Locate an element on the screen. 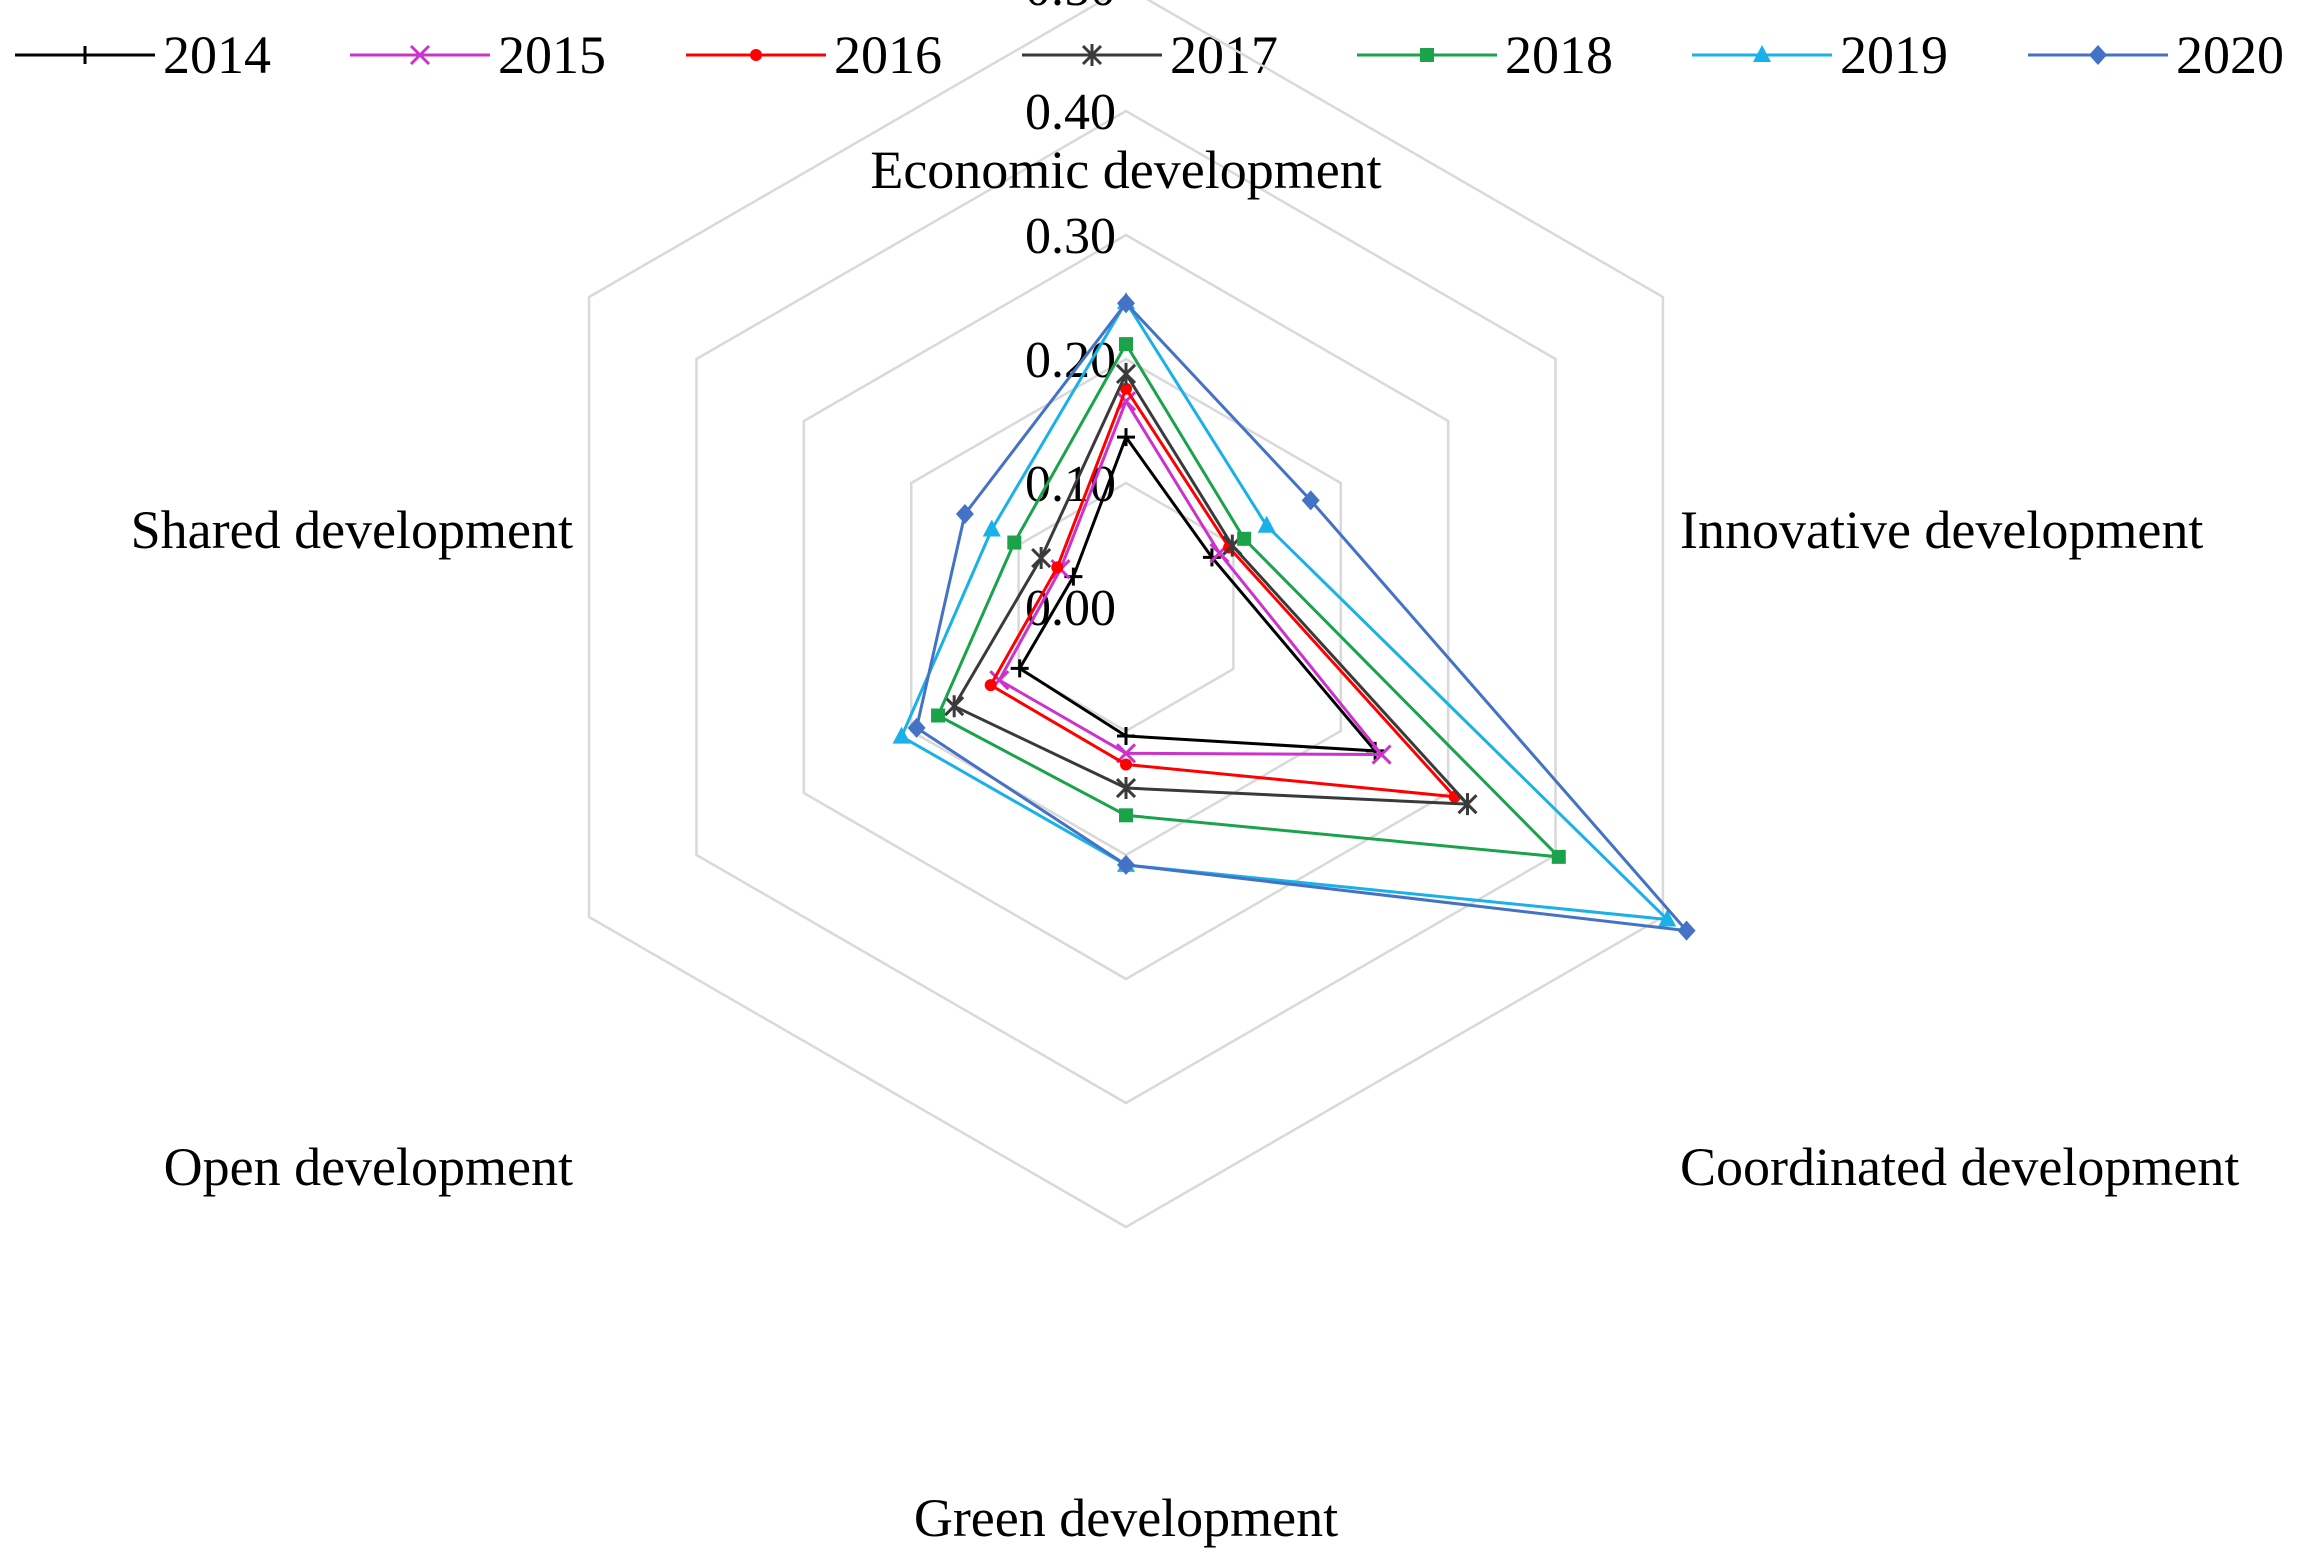 The height and width of the screenshot is (1560, 2321). series-2017 is located at coordinates (1211, 589).